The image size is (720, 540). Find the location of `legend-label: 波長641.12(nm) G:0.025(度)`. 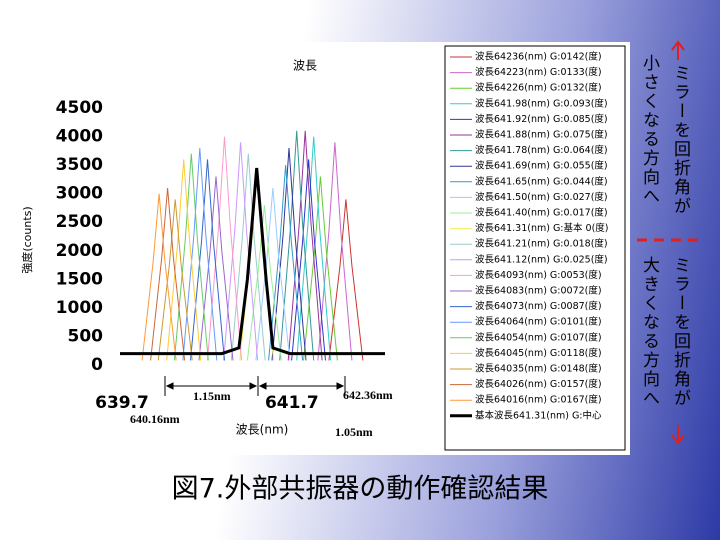

legend-label: 波長641.12(nm) G:0.025(度) is located at coordinates (541, 259).